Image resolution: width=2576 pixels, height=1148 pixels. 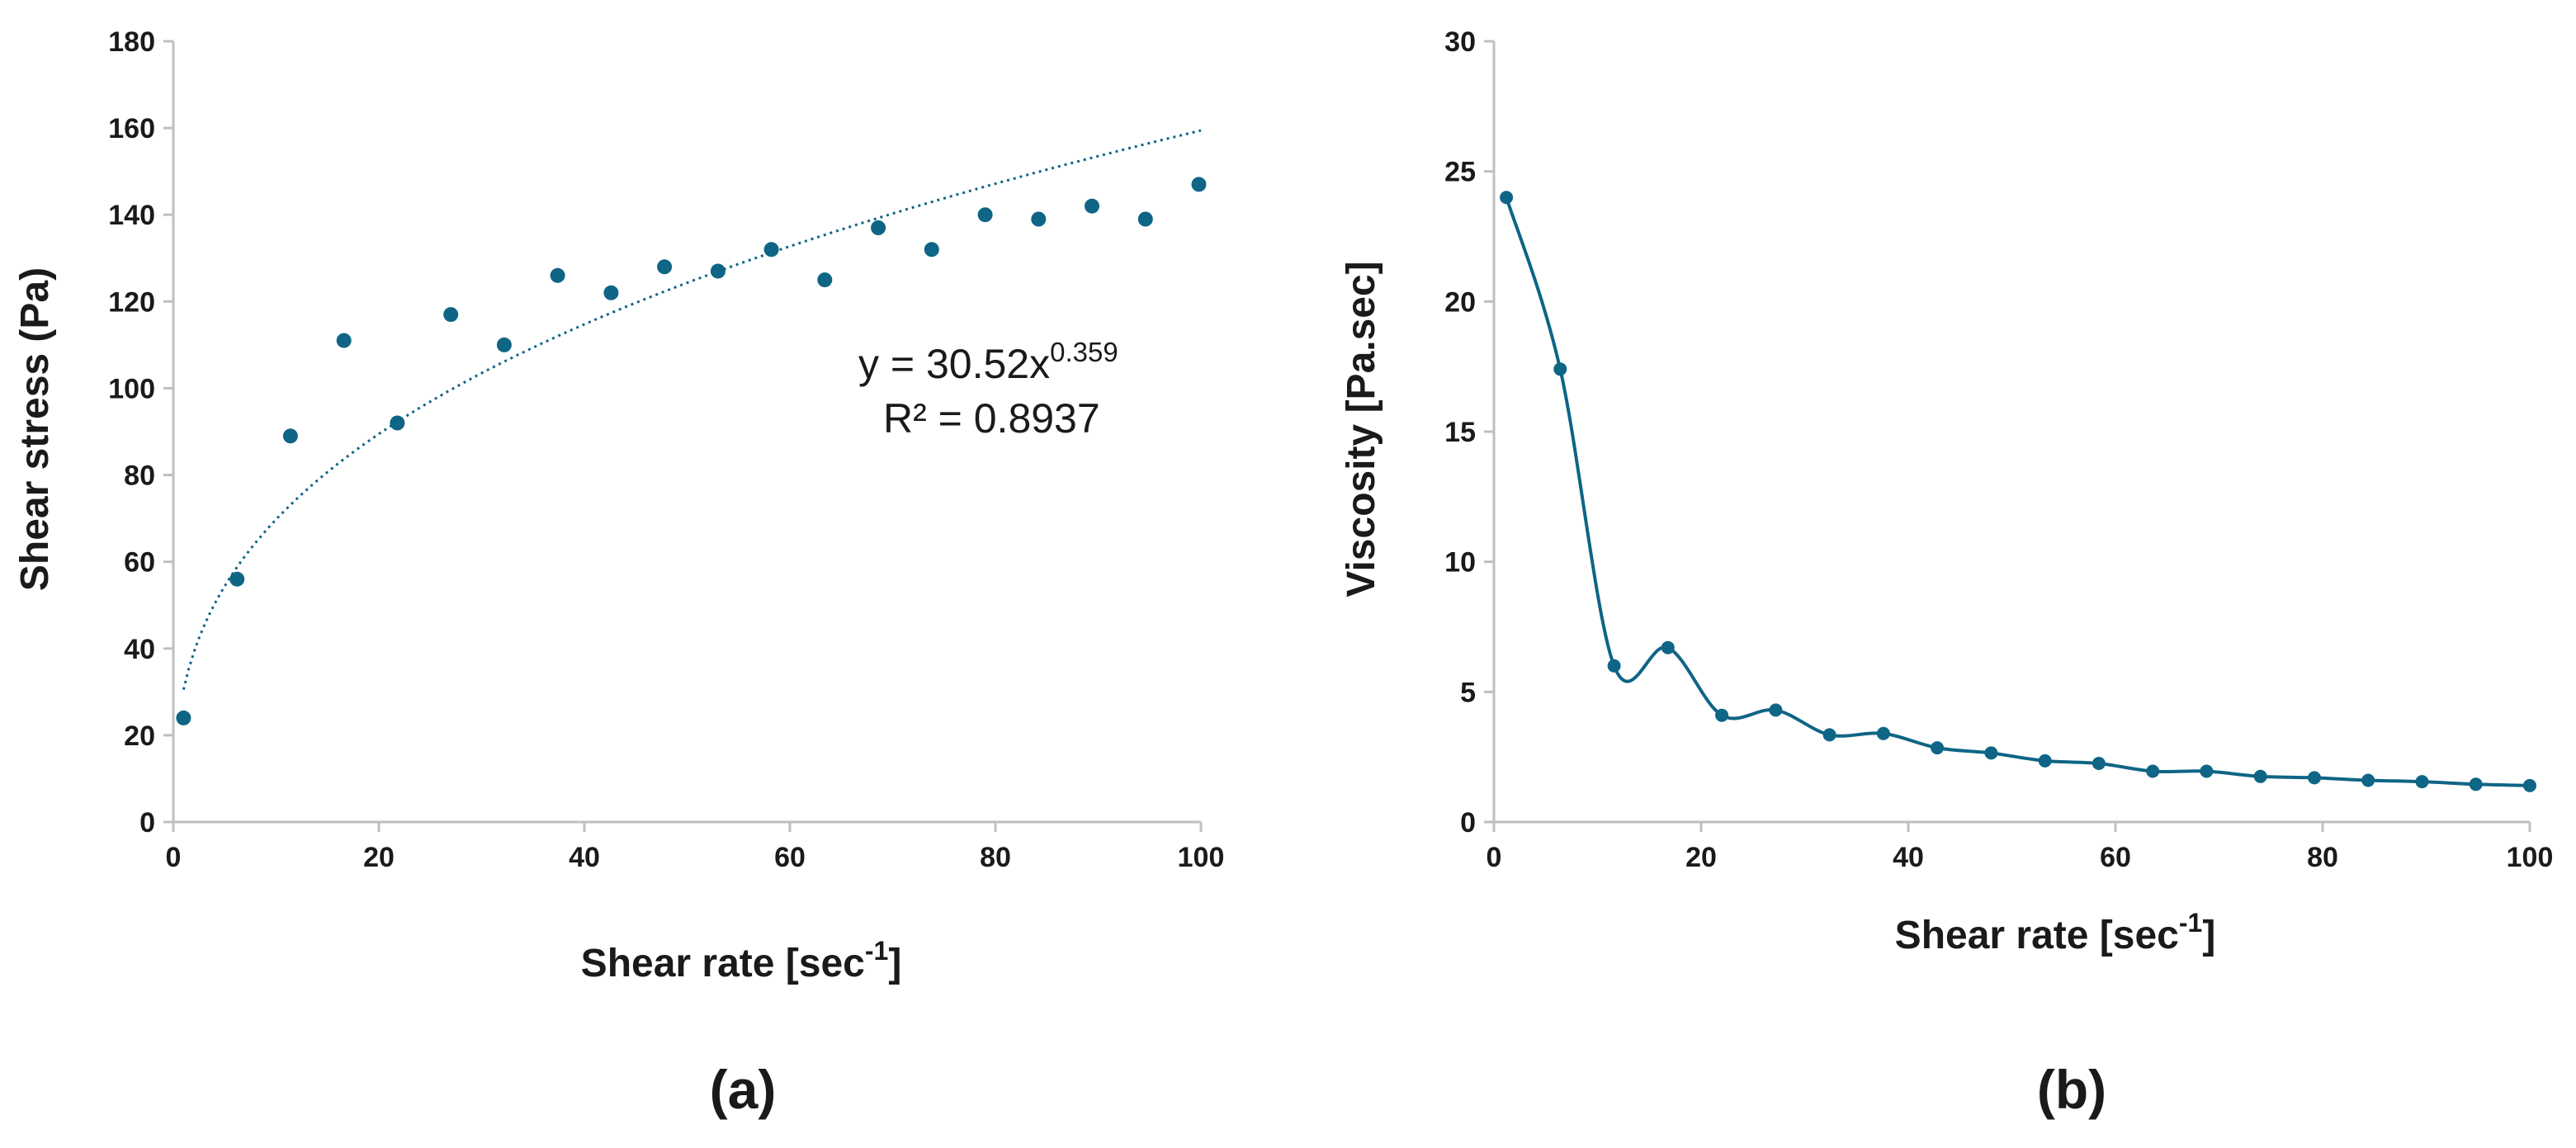 I want to click on chart-b-y-ticks: 0 5 10 15 20 25 30, so click(x=1469, y=433).